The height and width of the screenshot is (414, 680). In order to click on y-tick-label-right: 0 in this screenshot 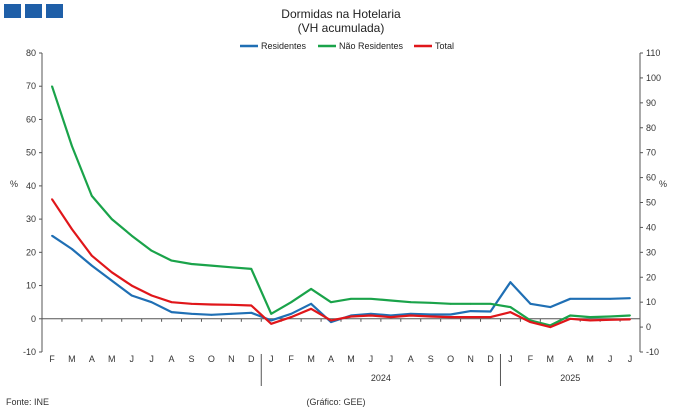, I will do `click(648, 327)`.